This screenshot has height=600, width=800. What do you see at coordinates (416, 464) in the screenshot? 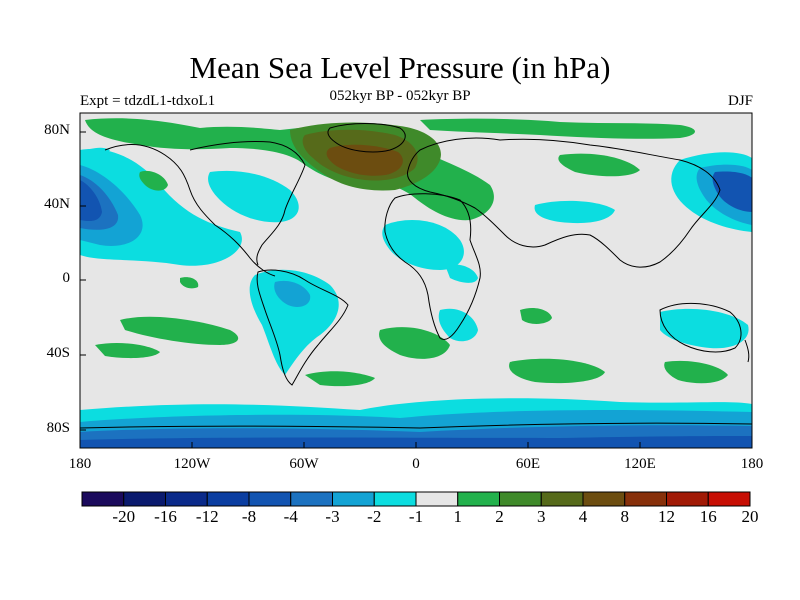
I see `x-tick-label: 0` at bounding box center [416, 464].